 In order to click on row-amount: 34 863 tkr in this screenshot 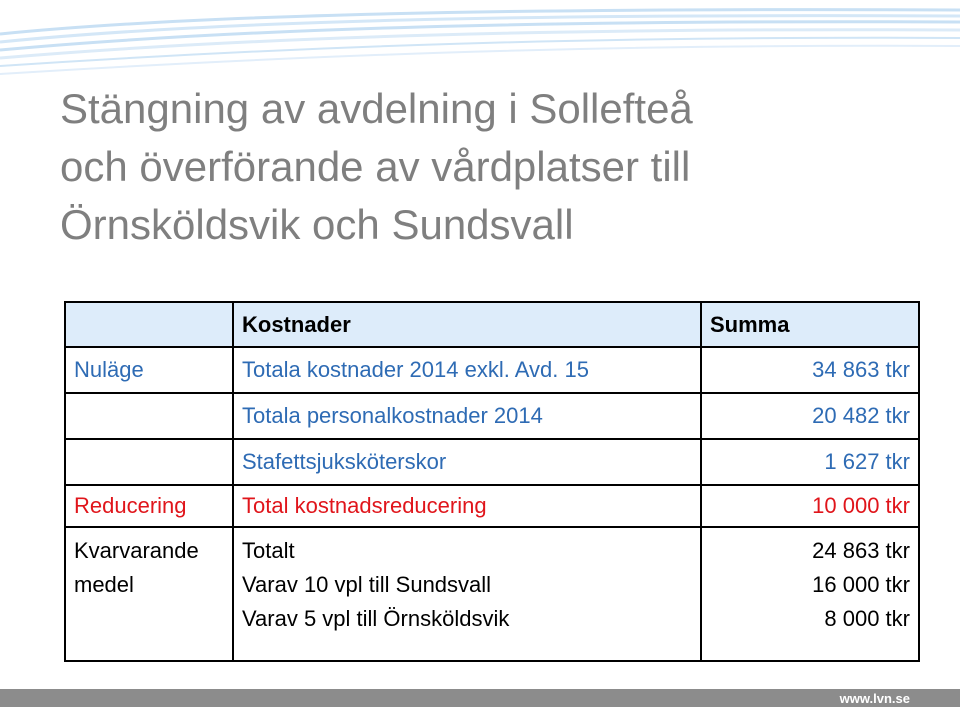, I will do `click(810, 370)`.